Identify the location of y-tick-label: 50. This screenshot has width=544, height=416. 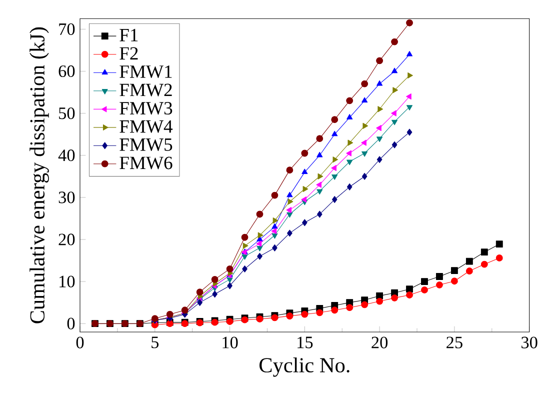
(67, 113).